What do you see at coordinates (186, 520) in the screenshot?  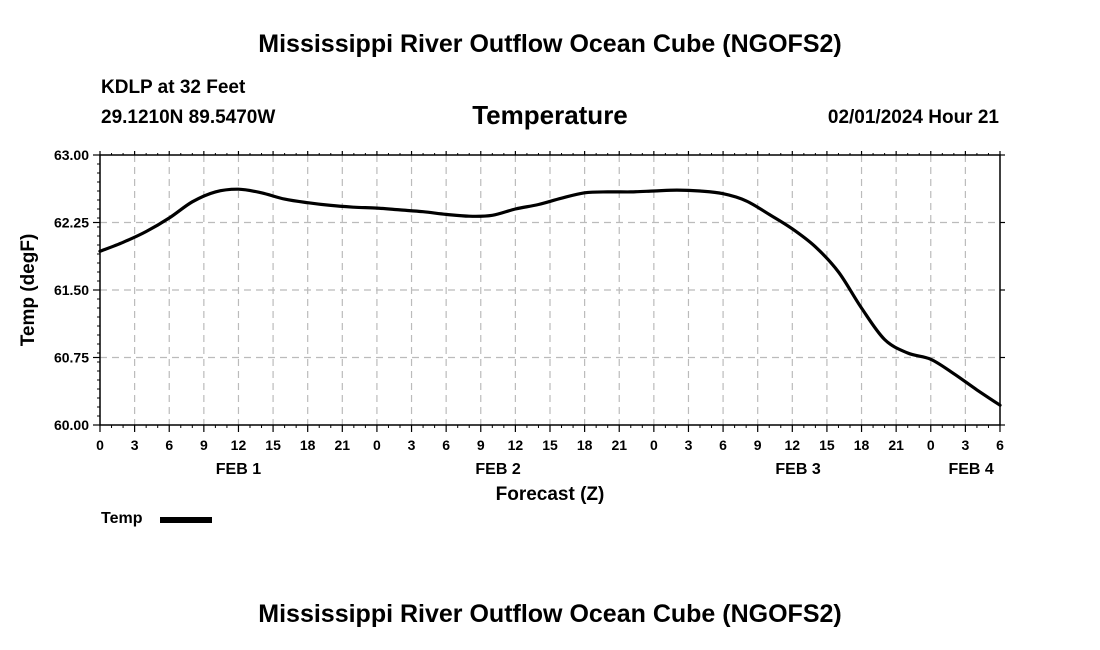 I see `legend-line-swatch` at bounding box center [186, 520].